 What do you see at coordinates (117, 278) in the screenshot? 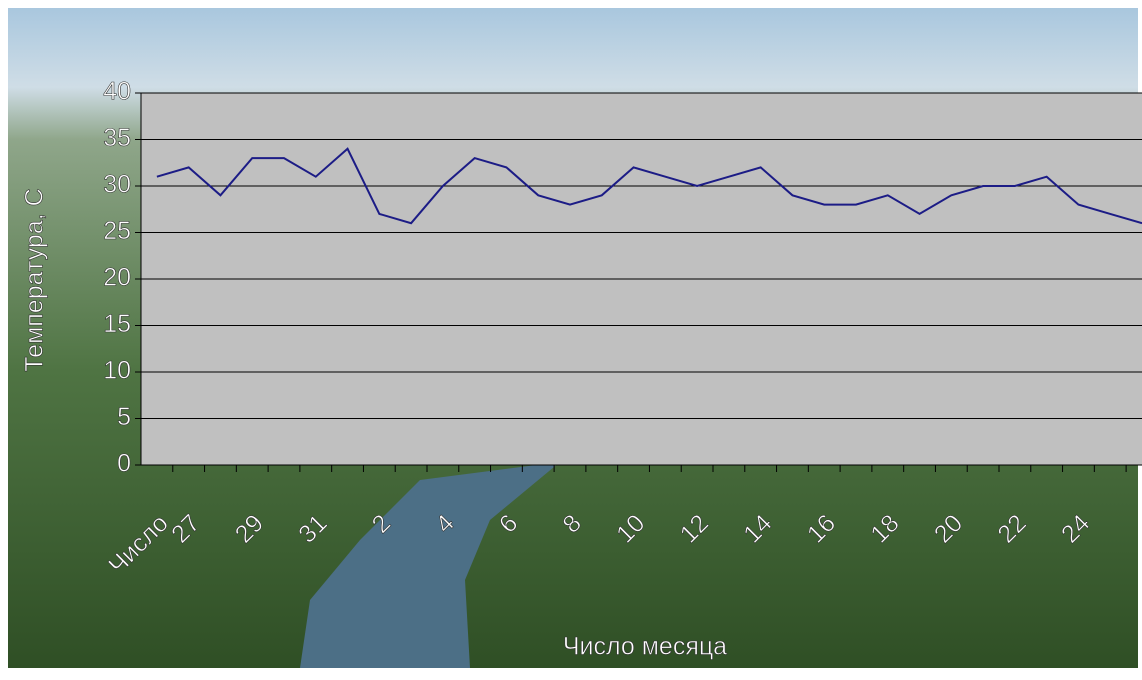
I see `y-tick-label: 20` at bounding box center [117, 278].